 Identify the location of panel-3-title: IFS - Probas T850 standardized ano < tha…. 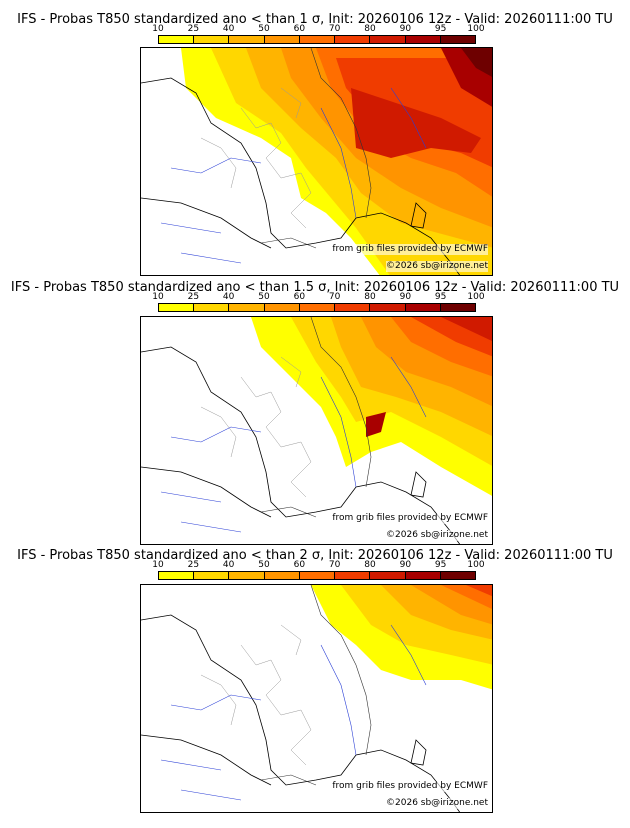
(315, 555).